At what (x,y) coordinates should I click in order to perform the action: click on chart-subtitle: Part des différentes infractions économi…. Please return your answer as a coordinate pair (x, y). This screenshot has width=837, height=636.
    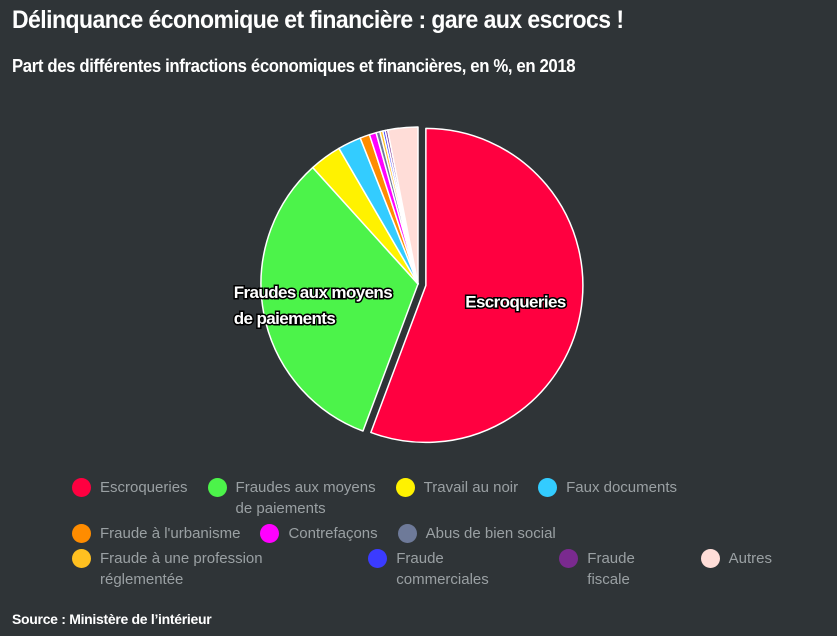
    Looking at the image, I should click on (294, 66).